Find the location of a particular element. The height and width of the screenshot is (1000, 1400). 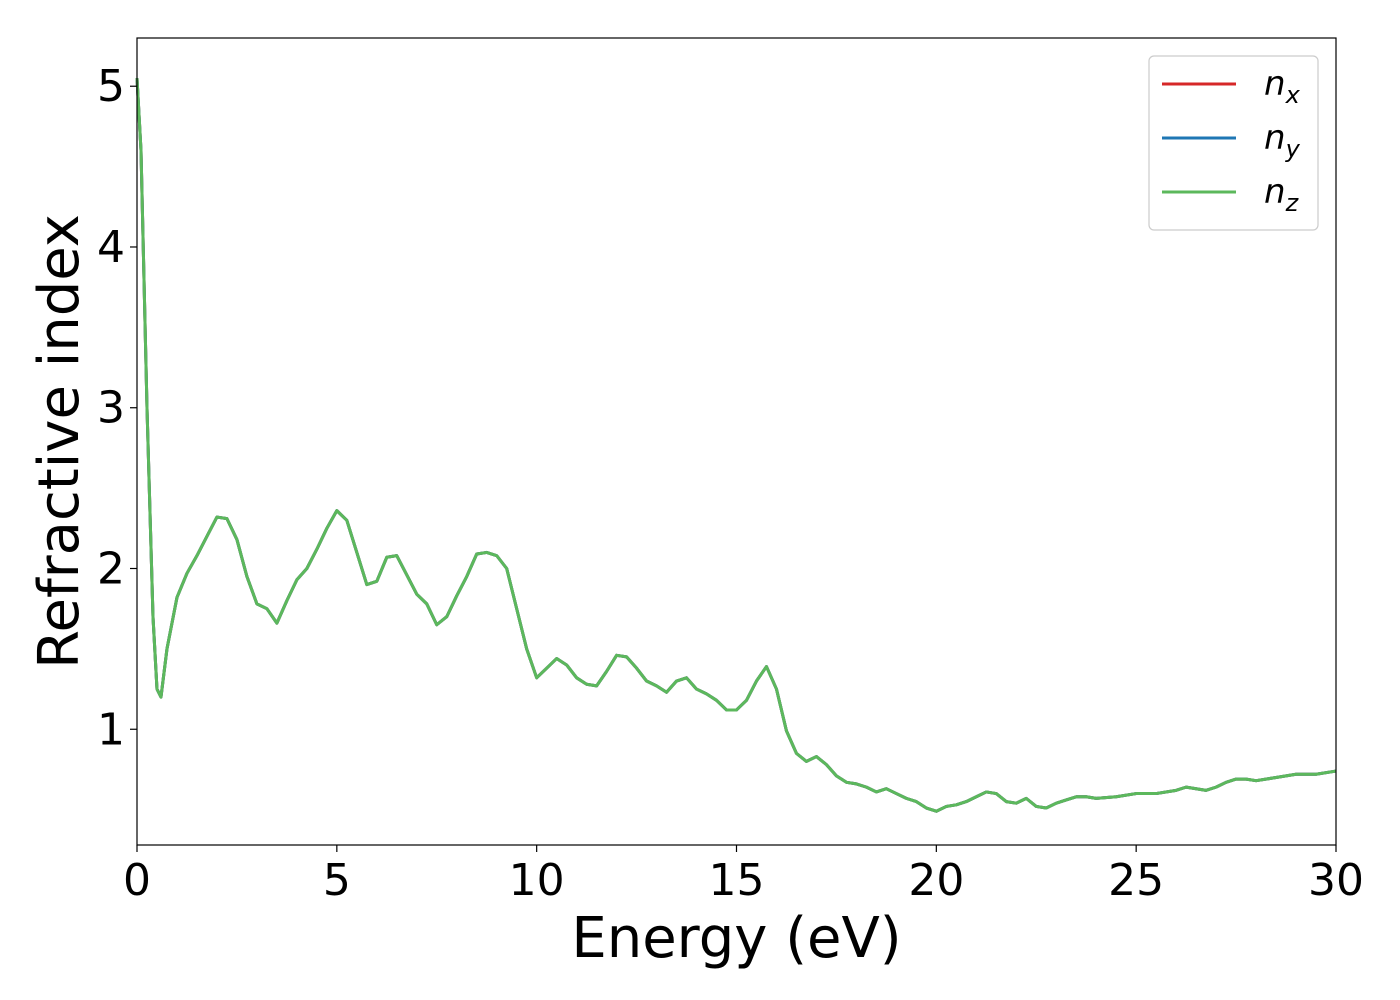

y-tick-label: 1 is located at coordinates (111, 729).